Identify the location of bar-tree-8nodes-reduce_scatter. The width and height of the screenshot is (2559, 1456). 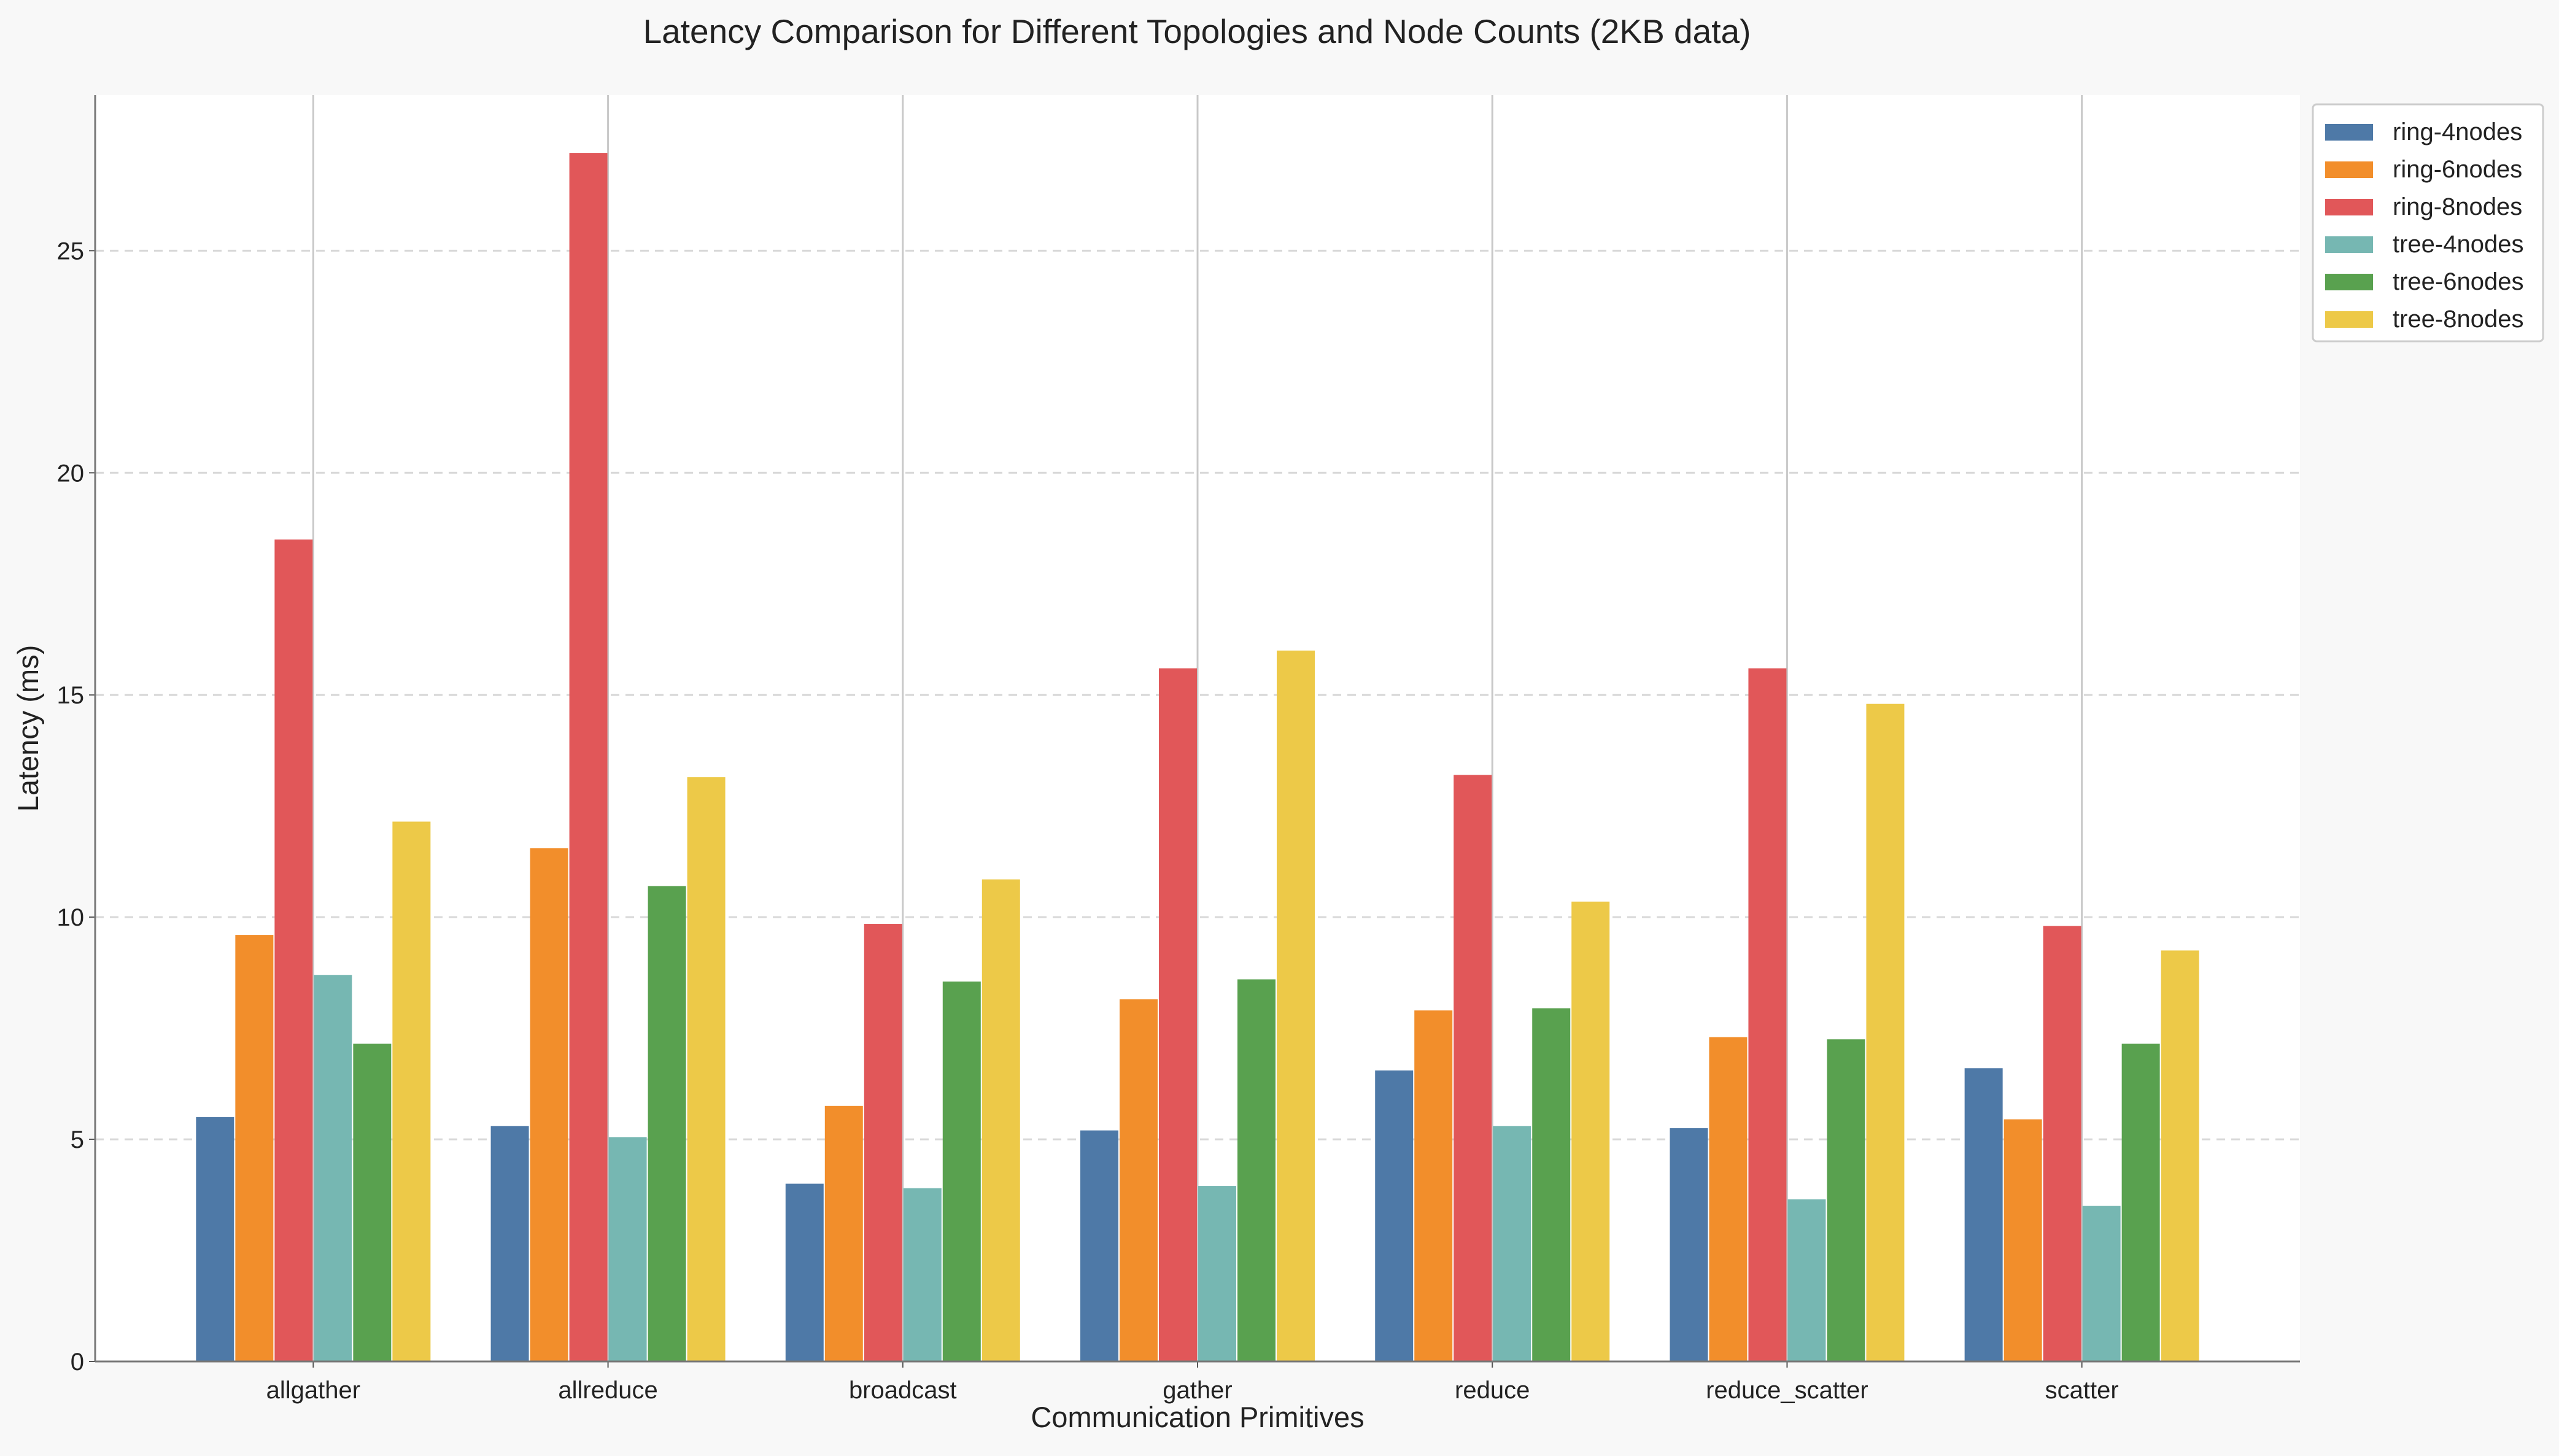
(1885, 1032).